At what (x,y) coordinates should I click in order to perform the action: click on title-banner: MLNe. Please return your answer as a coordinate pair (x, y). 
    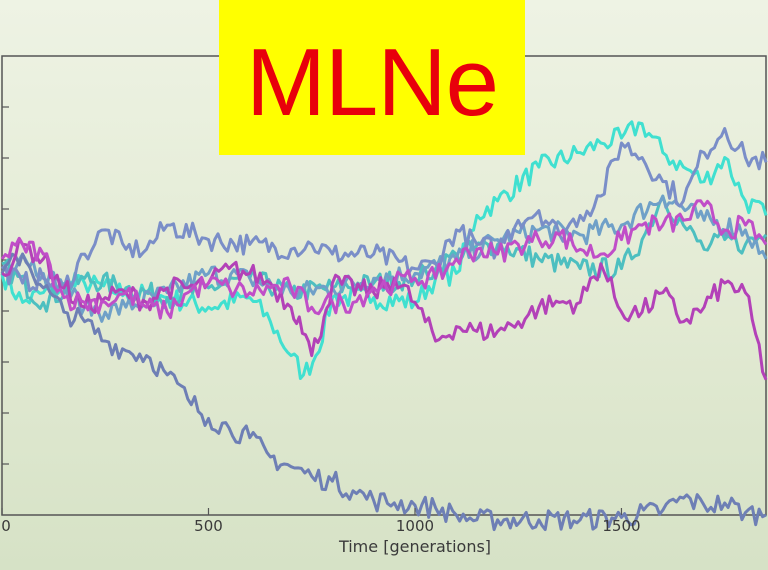
    Looking at the image, I should click on (372, 77).